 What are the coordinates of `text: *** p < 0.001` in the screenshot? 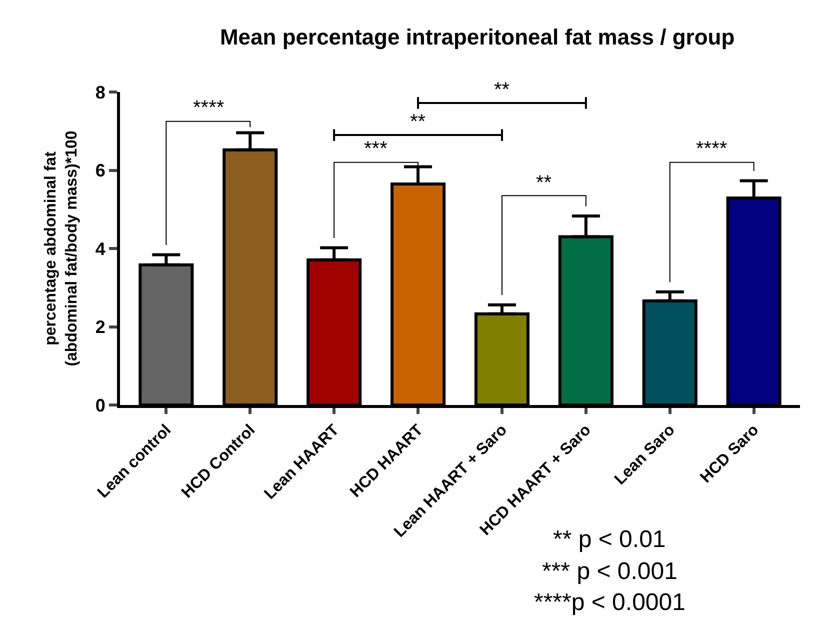 It's located at (610, 571).